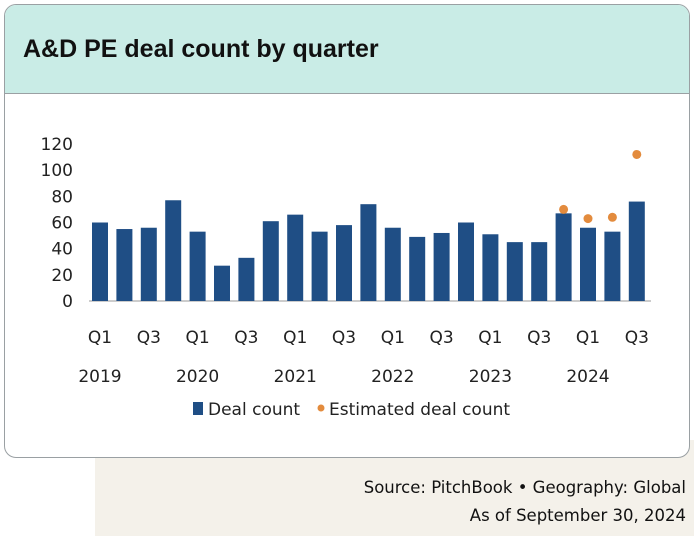  What do you see at coordinates (577, 515) in the screenshot?
I see `as-of-date: As of September 30, 2024` at bounding box center [577, 515].